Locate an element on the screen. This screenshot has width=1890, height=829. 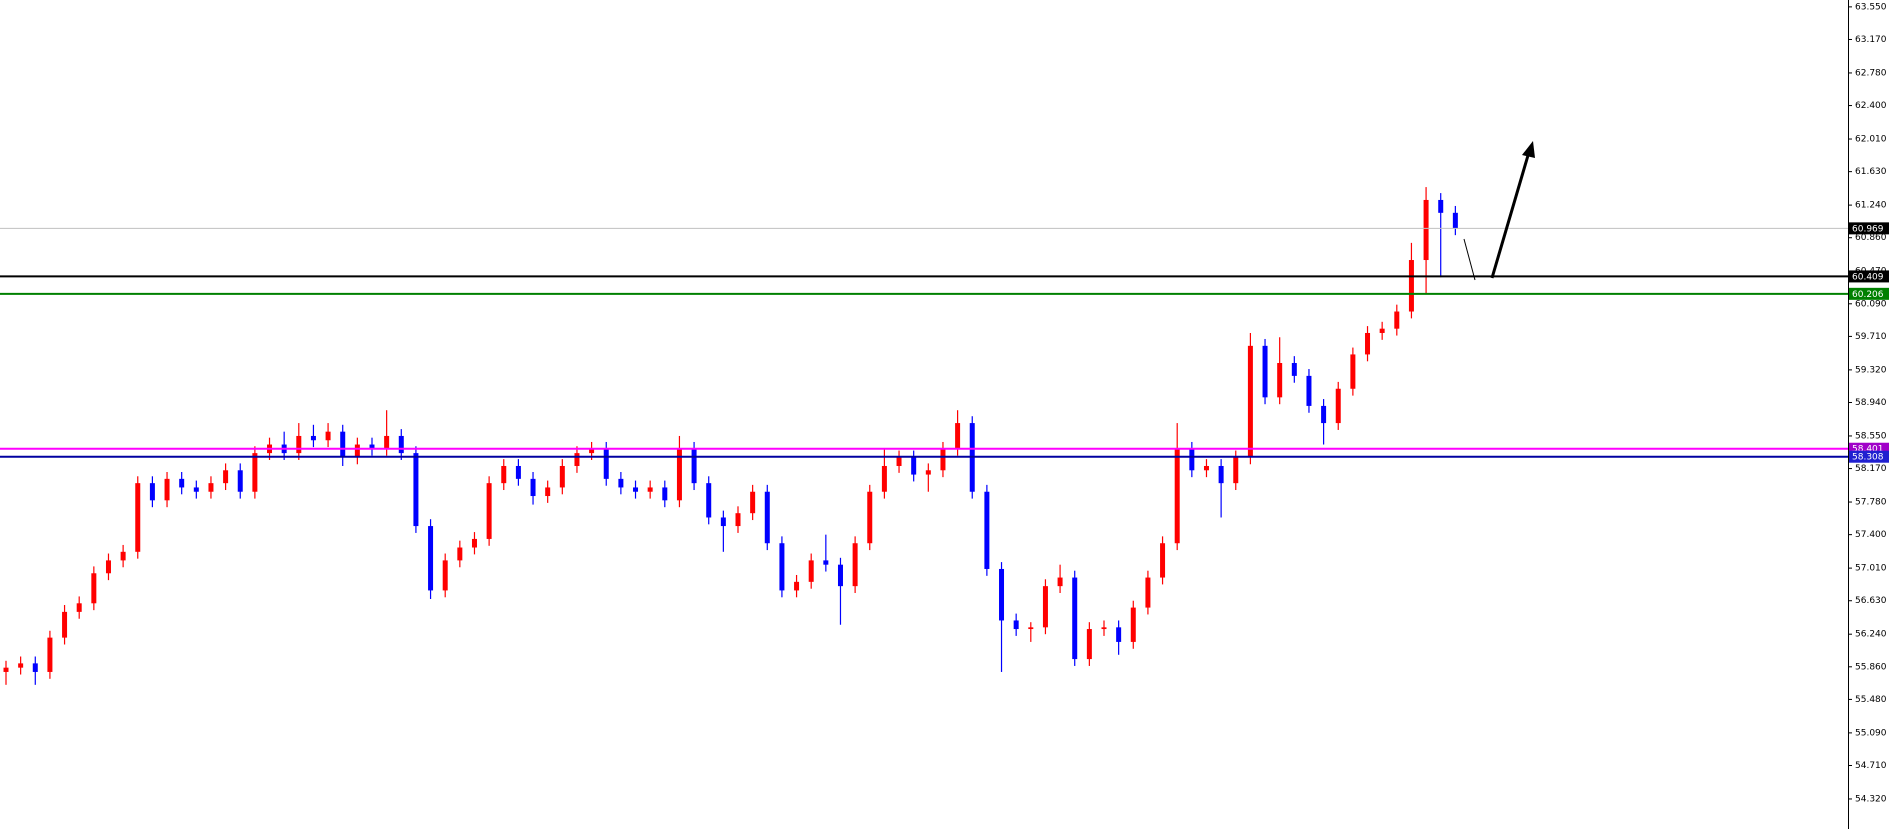
y-tick-label: 54.710 is located at coordinates (1871, 766).